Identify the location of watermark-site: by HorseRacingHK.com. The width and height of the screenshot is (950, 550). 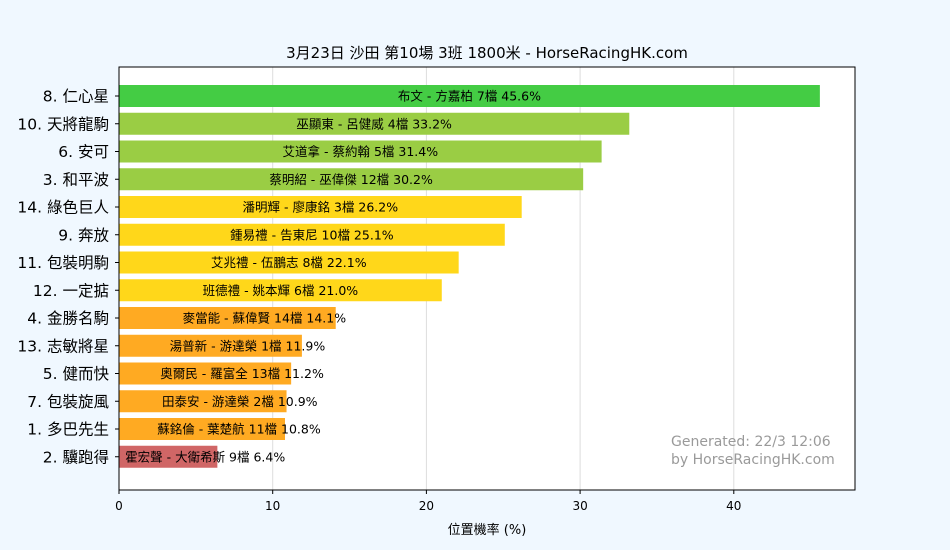
(753, 460).